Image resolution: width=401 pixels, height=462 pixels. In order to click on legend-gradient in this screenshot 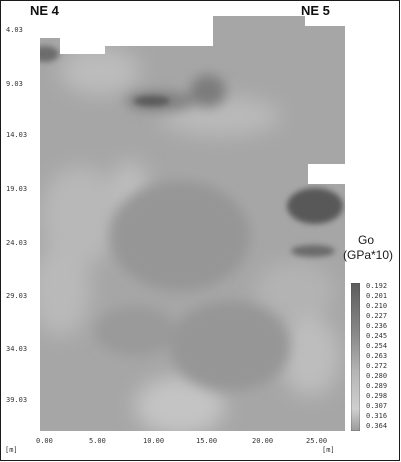, I will do `click(355, 357)`.